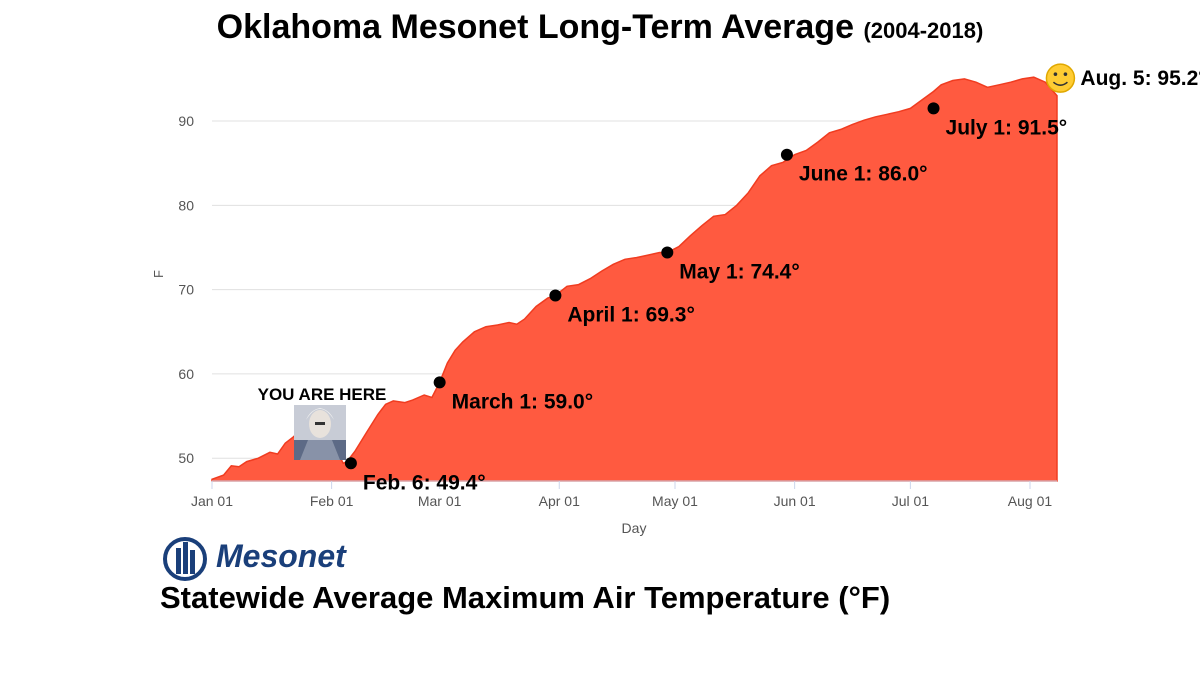 This screenshot has height=675, width=1200. Describe the element at coordinates (630, 315) in the screenshot. I see `annotation-label: April 1: 69.3°` at that location.